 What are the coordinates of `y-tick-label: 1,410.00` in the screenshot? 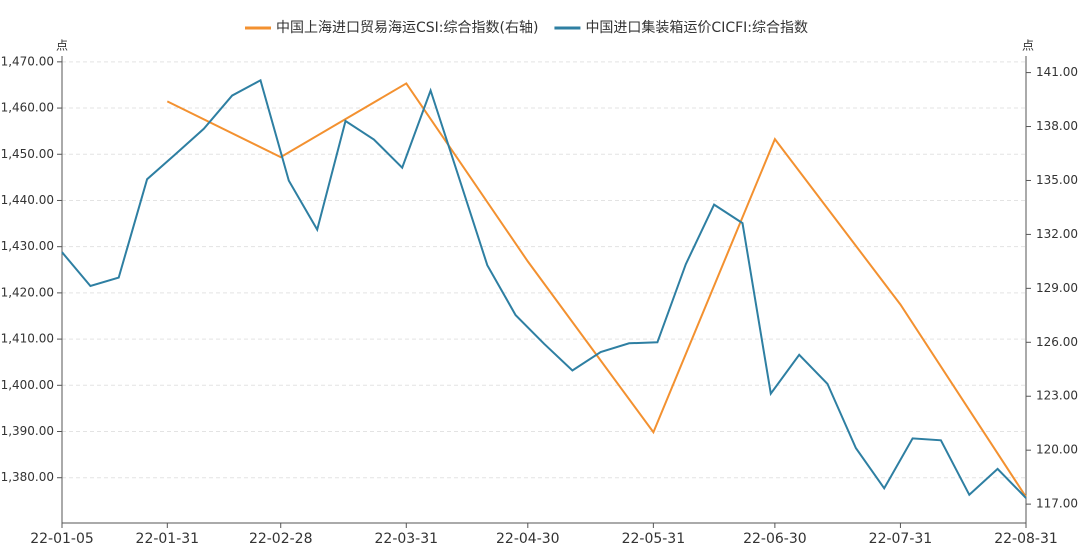 It's located at (27, 339).